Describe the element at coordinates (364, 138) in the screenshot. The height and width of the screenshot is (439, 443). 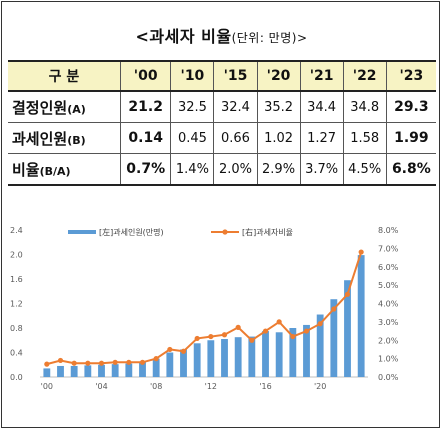
I see `table-cell: 1.58` at that location.